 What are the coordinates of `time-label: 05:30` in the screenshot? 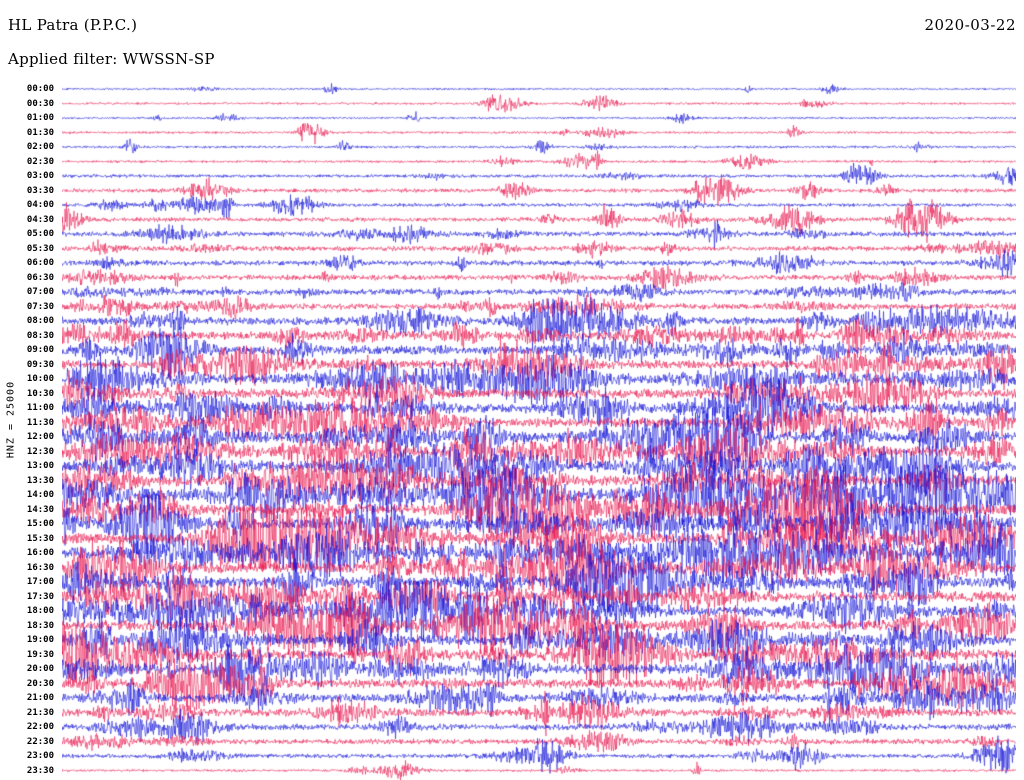 It's located at (40, 248).